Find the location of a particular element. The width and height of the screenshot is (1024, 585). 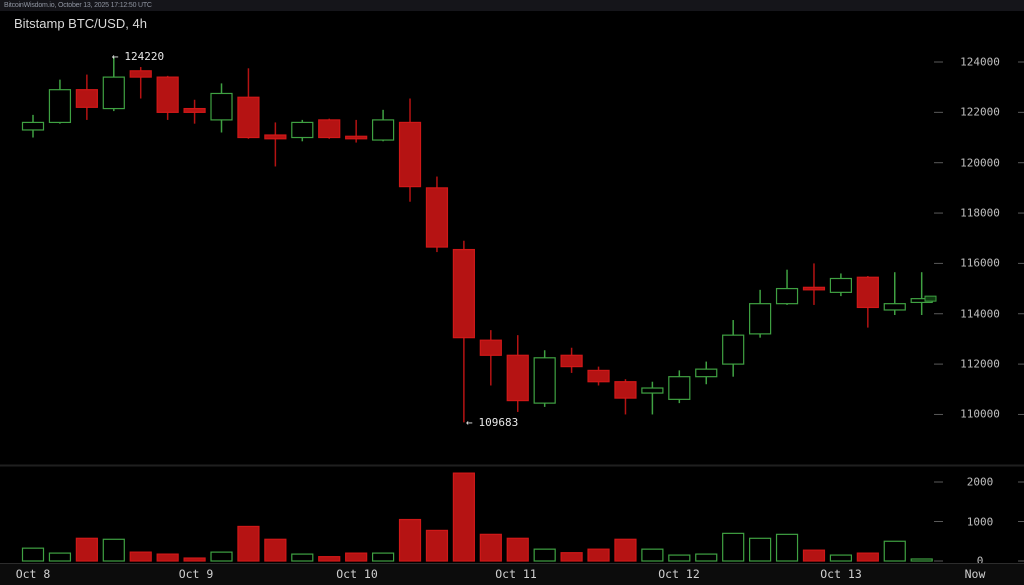

price-tick-label: 114000 is located at coordinates (980, 314).